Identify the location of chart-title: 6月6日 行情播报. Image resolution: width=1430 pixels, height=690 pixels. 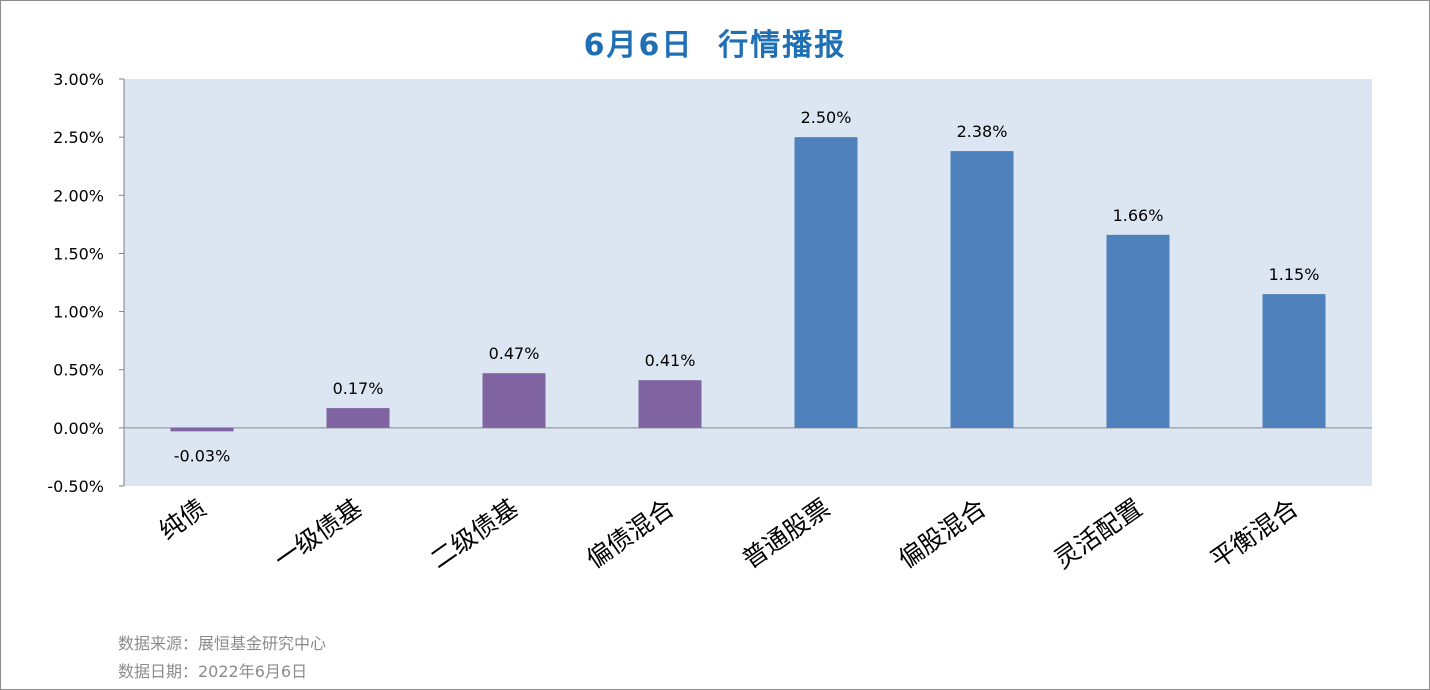
(715, 45).